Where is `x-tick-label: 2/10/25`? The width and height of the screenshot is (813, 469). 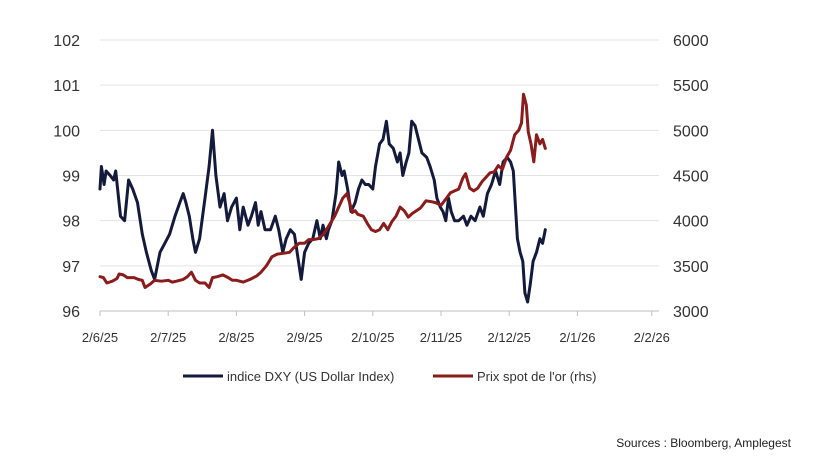 x-tick-label: 2/10/25 is located at coordinates (372, 337).